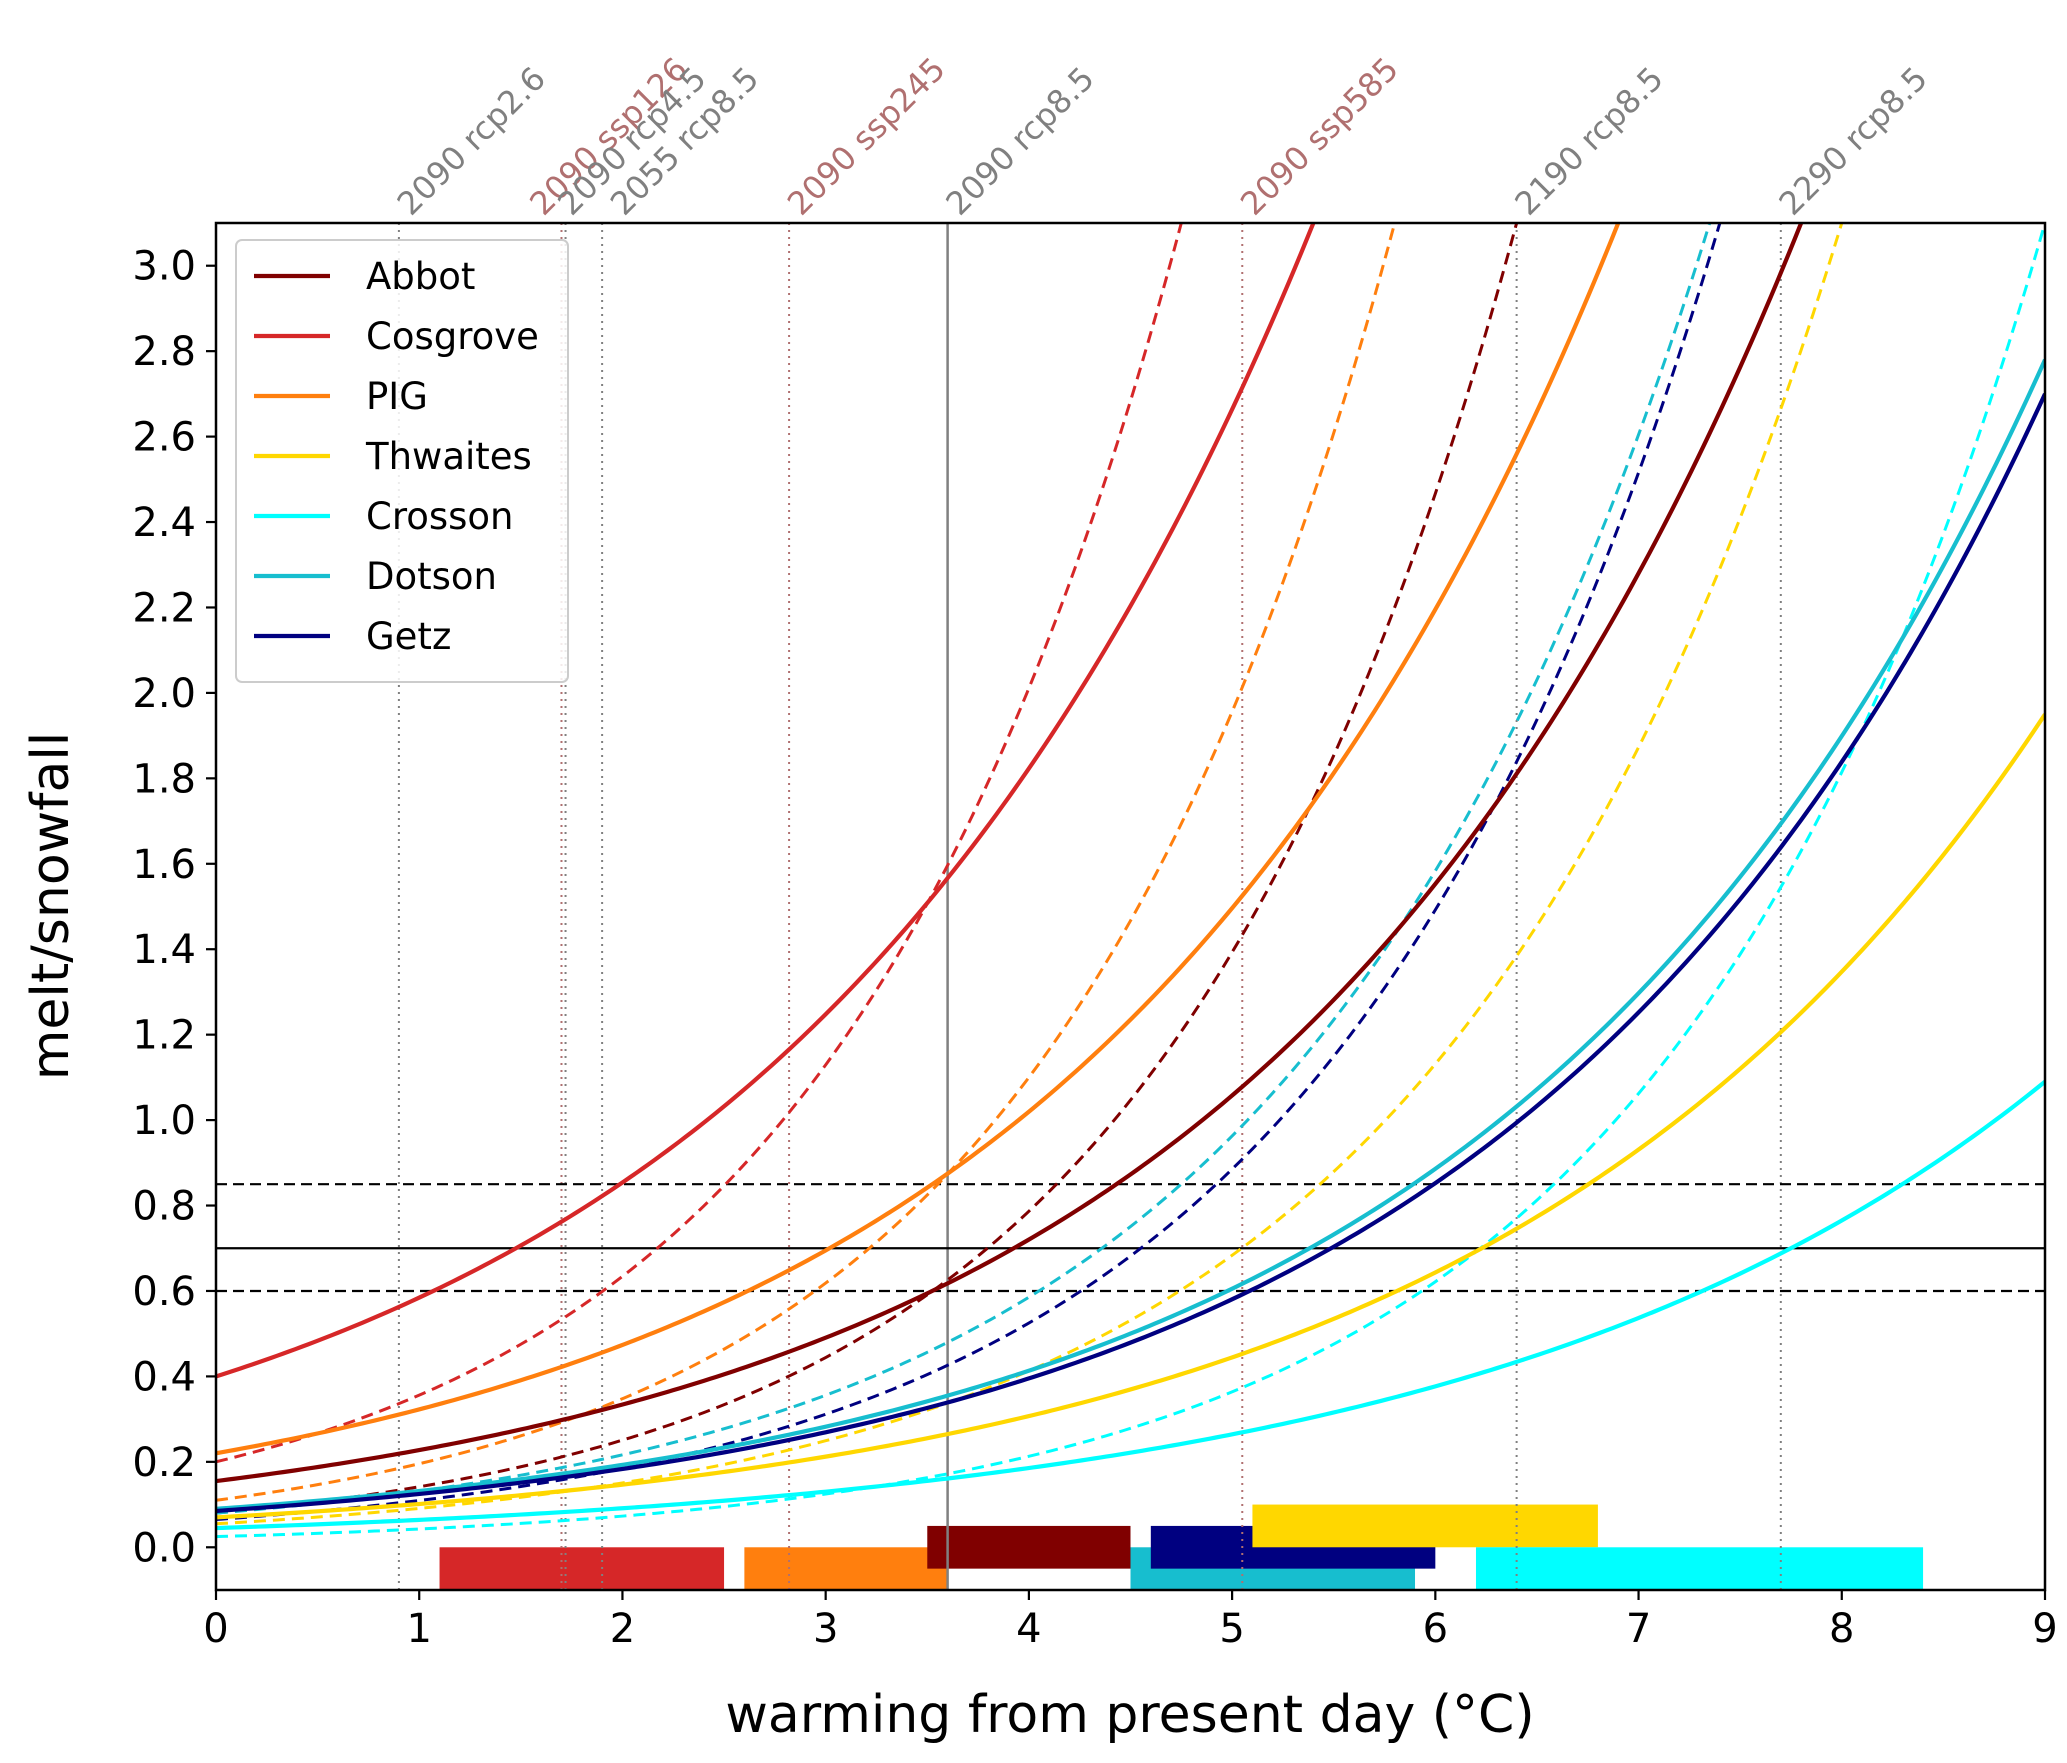  Describe the element at coordinates (164, 779) in the screenshot. I see `y-tick-label: 1.8` at that location.